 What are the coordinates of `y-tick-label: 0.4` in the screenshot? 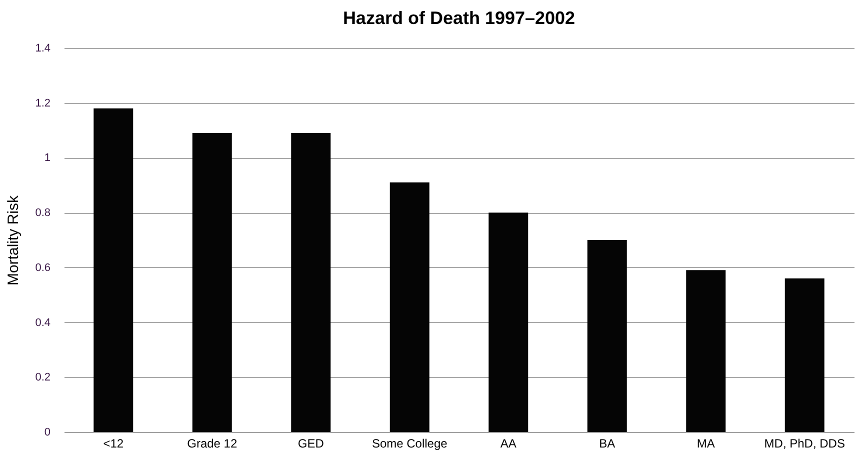 It's located at (42, 322).